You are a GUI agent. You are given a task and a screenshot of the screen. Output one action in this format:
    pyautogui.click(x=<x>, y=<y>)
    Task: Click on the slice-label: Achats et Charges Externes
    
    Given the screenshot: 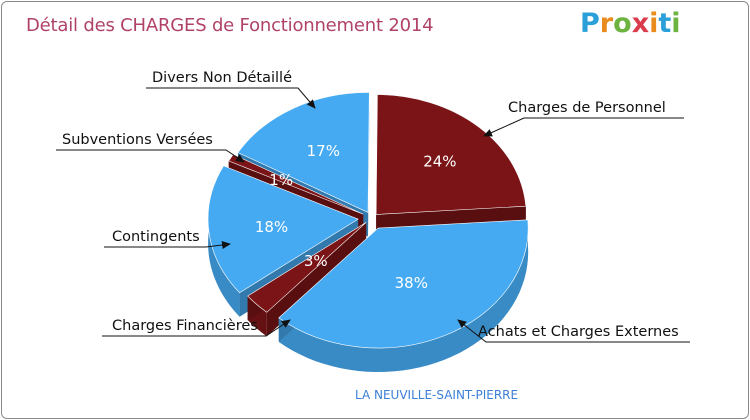 What is the action you would take?
    pyautogui.click(x=578, y=332)
    